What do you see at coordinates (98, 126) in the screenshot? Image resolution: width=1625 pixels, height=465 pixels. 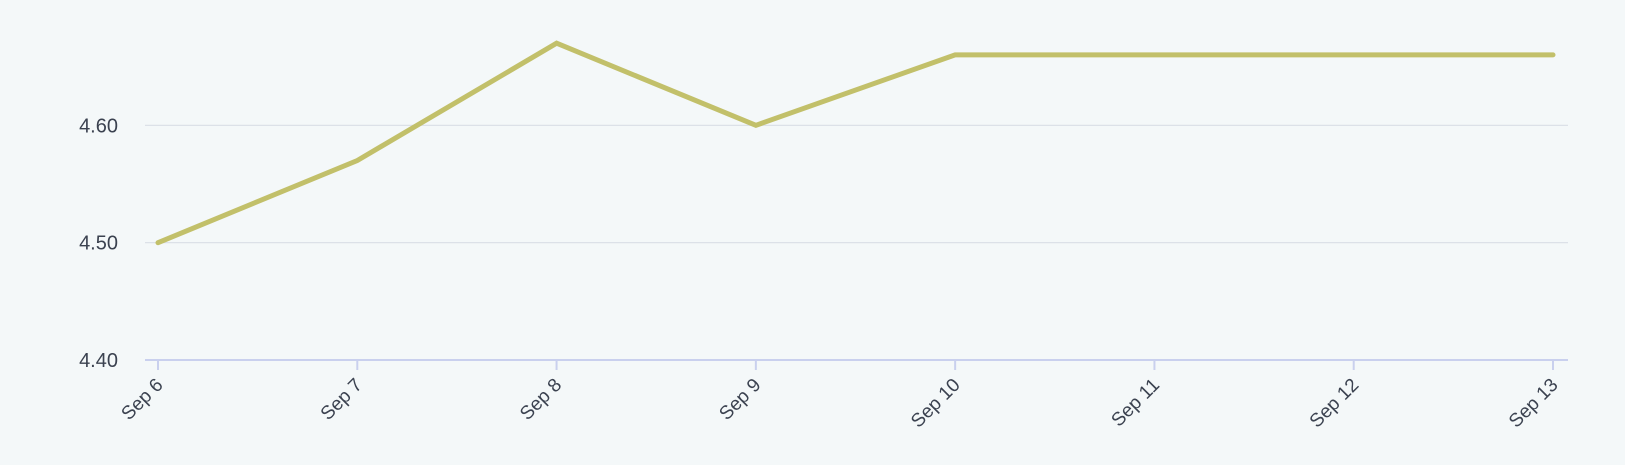 I see `y-tick-label: 4.60` at bounding box center [98, 126].